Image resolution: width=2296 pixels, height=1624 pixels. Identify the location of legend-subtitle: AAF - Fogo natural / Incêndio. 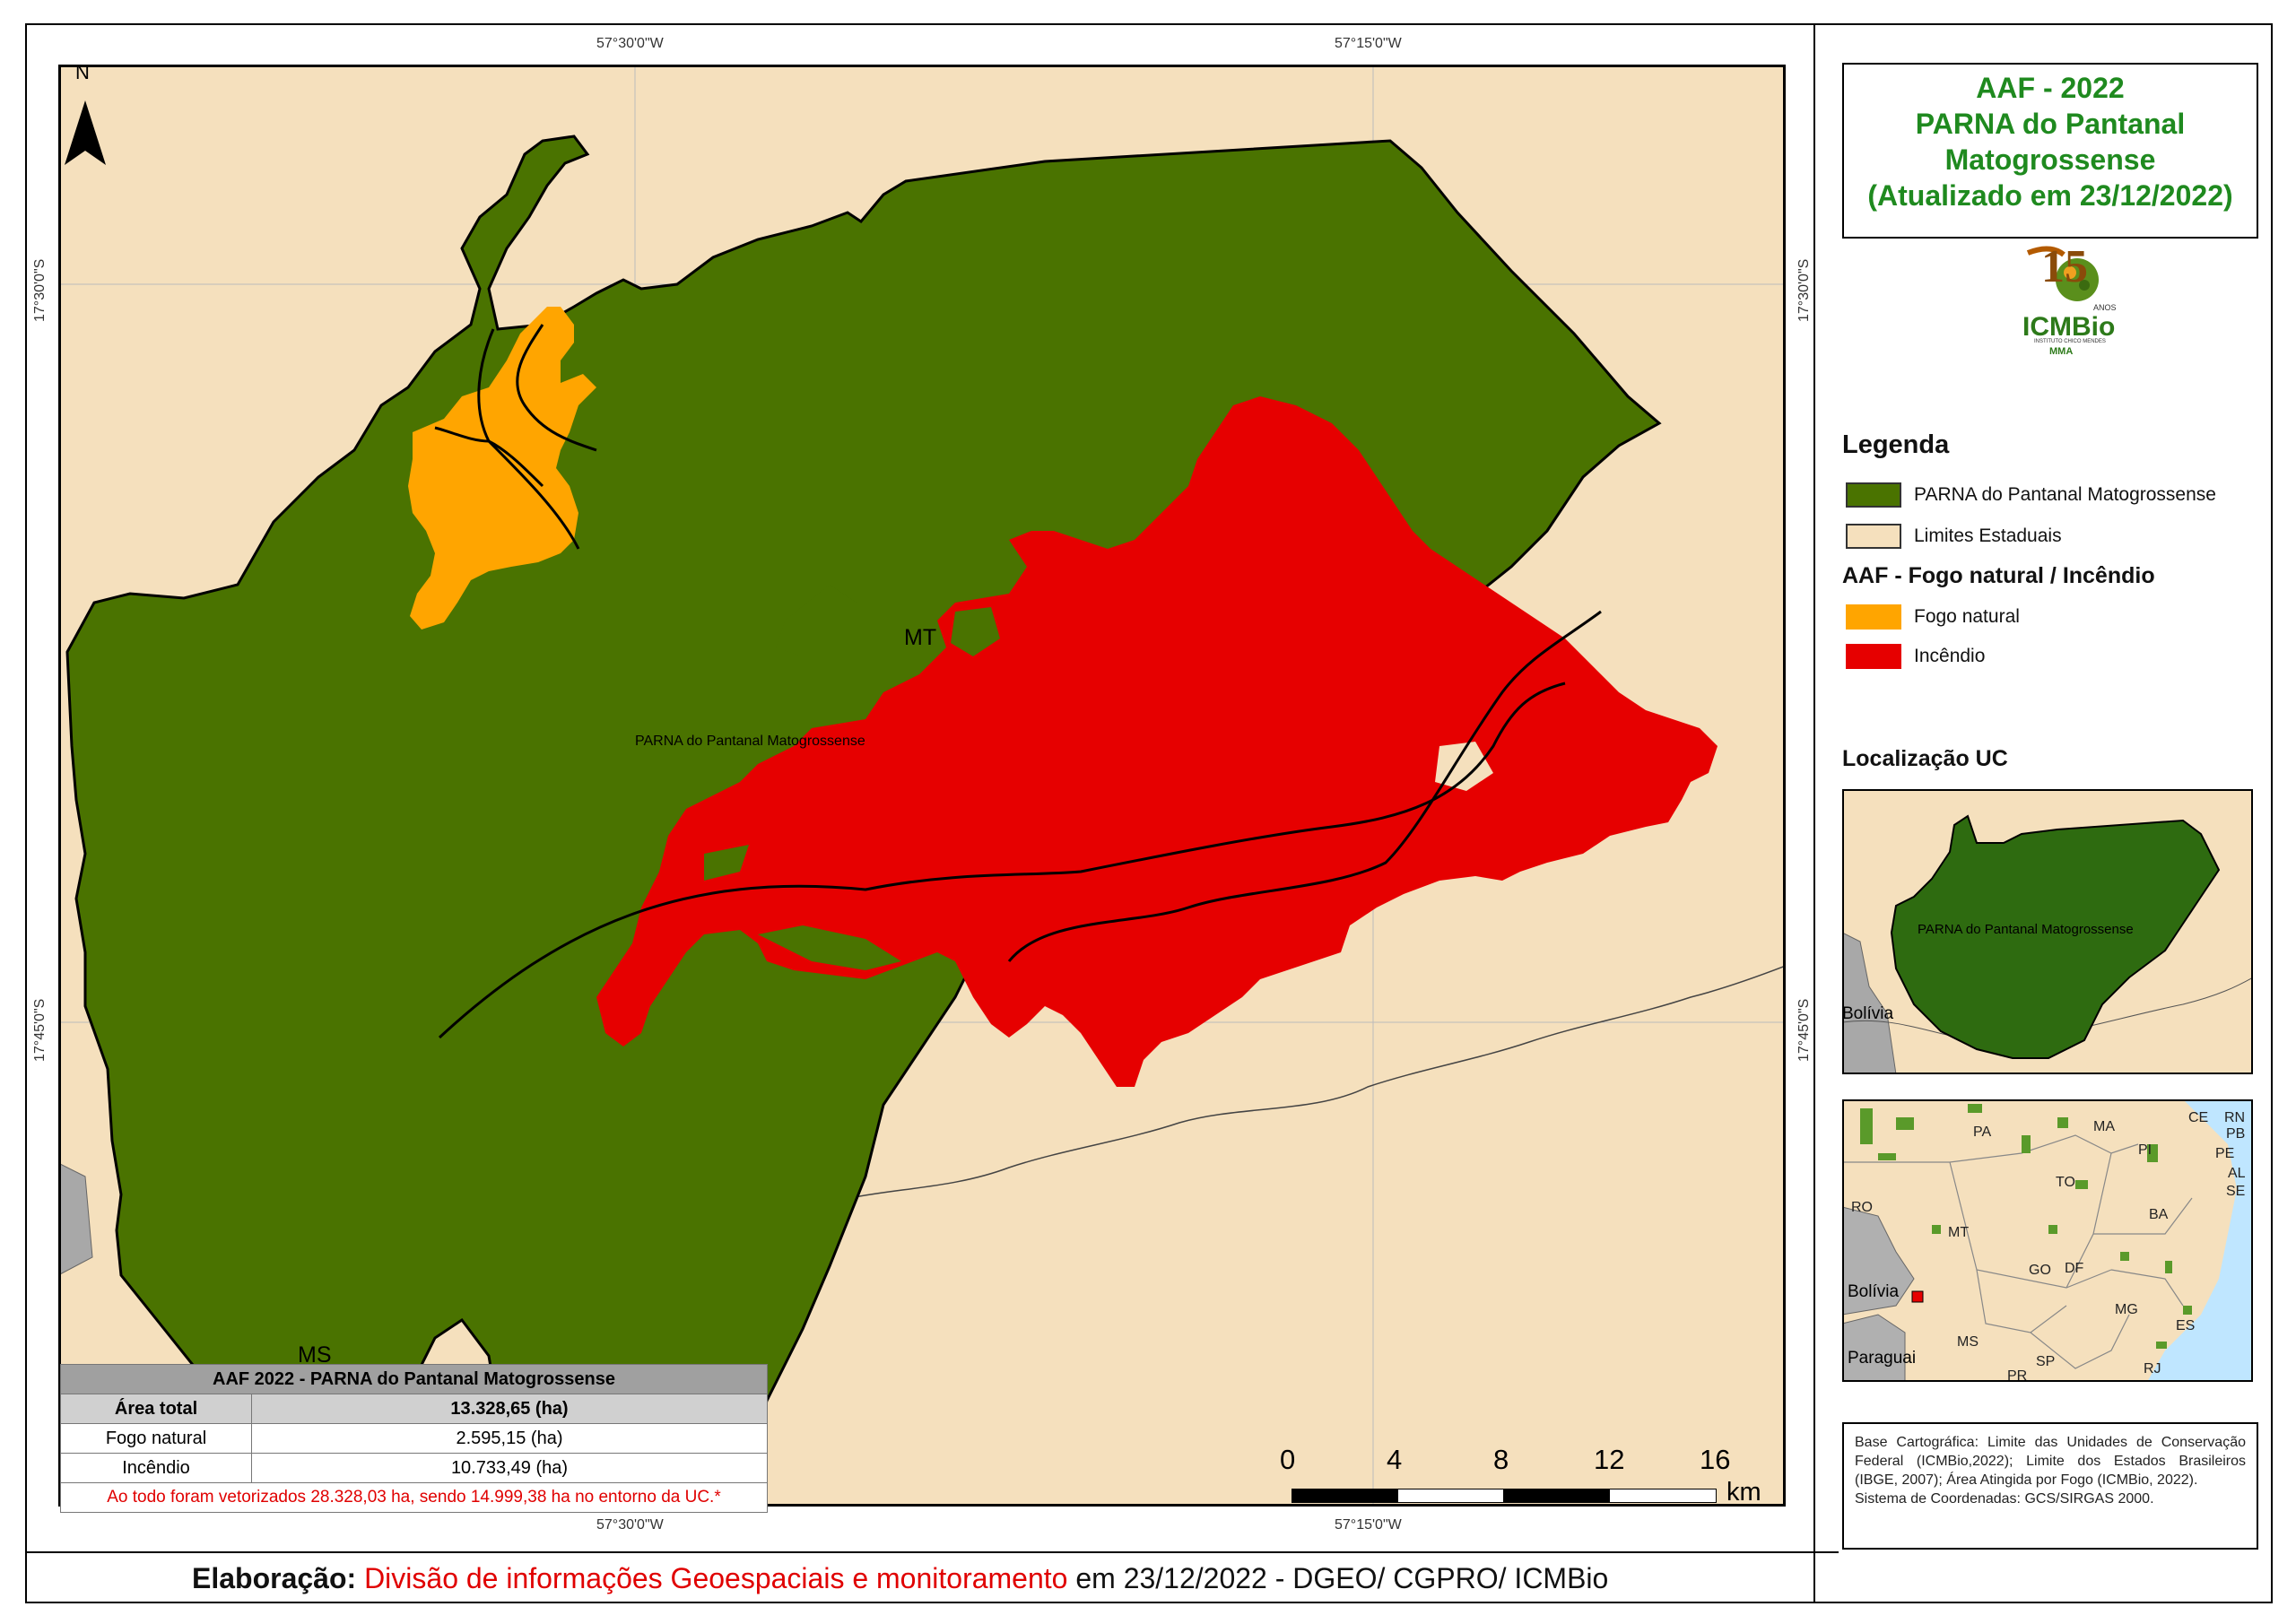
(1998, 575).